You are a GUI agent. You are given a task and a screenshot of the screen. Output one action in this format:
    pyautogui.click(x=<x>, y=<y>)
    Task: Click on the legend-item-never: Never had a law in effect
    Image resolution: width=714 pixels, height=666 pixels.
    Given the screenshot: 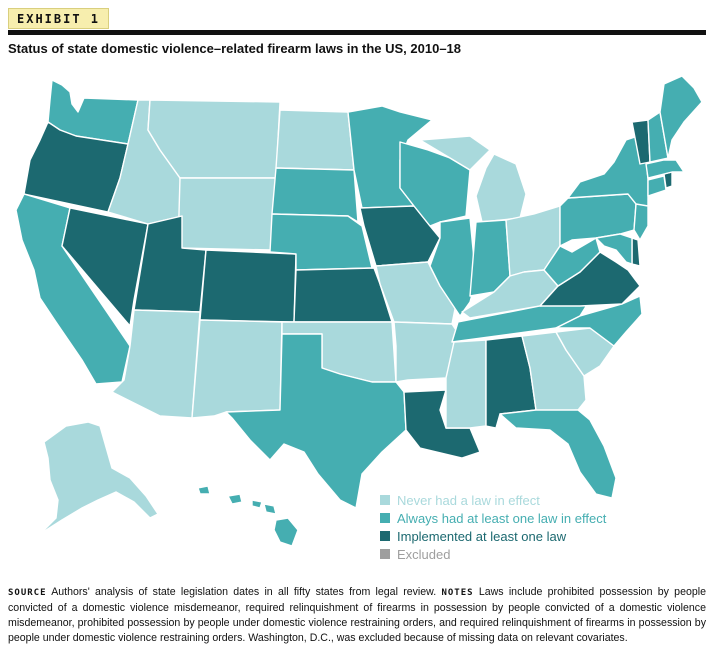 What is the action you would take?
    pyautogui.click(x=493, y=500)
    